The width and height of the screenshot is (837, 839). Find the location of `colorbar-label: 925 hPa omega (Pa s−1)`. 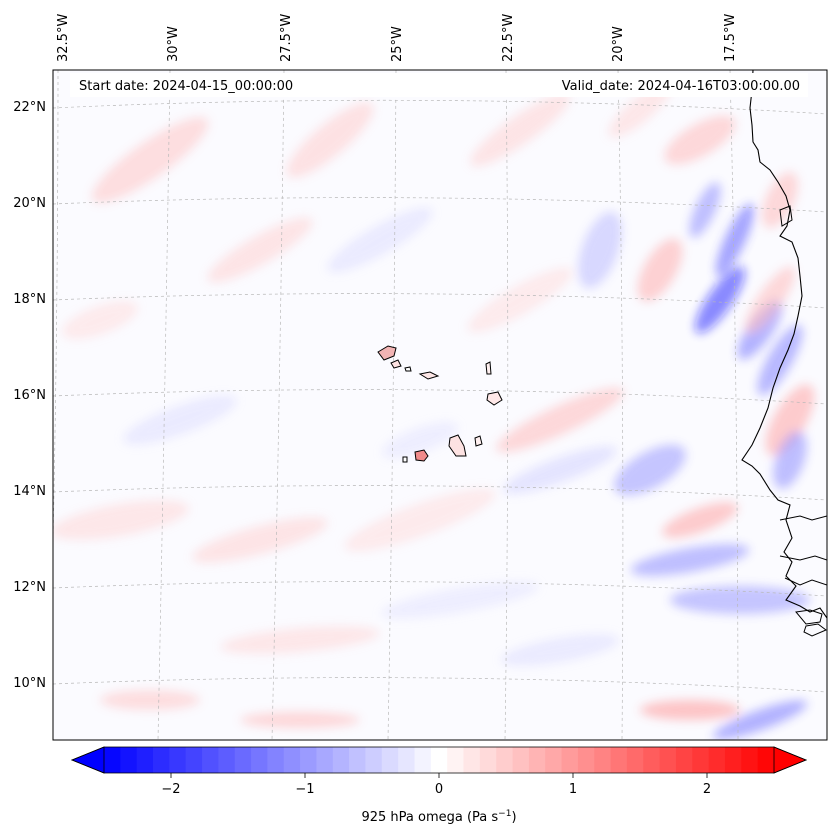

colorbar-label: 925 hPa omega (Pa s−1) is located at coordinates (438, 817).